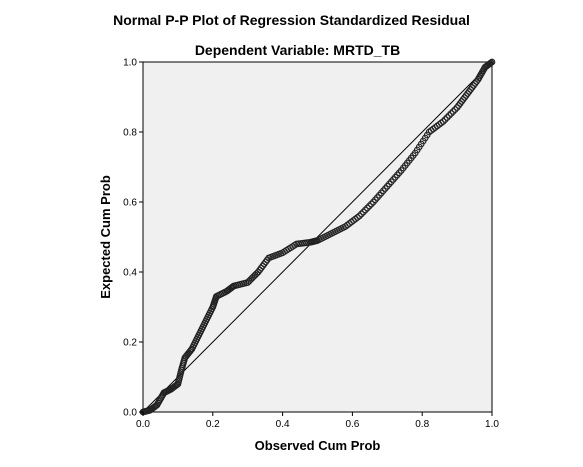  I want to click on y-tick-label: 1.0, so click(130, 63).